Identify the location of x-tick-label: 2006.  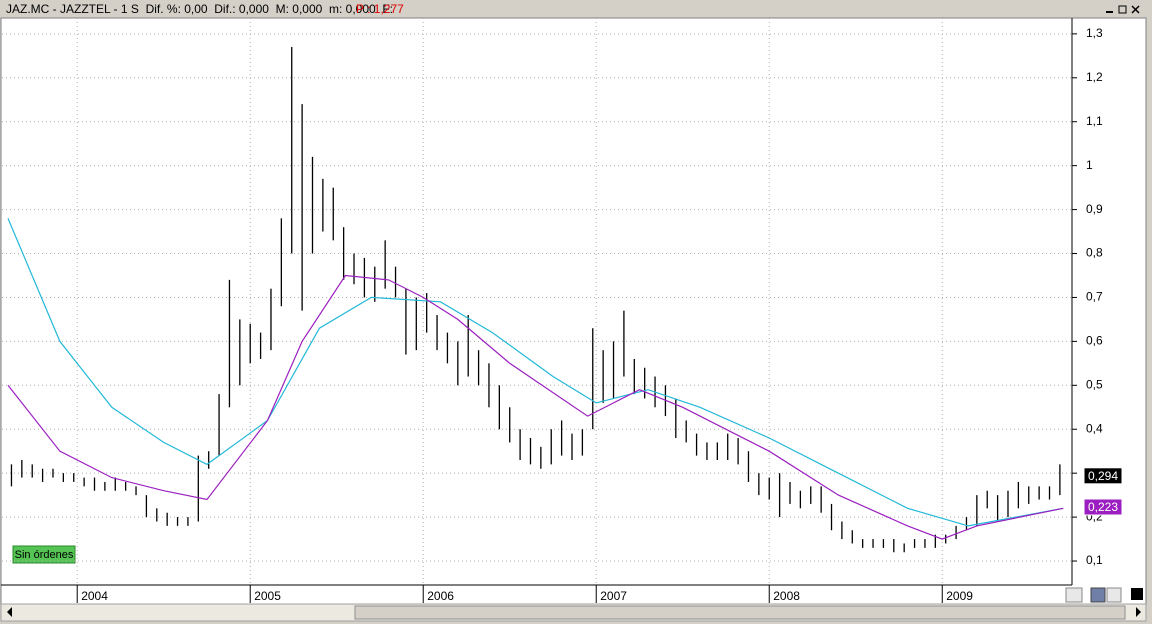
(440, 596).